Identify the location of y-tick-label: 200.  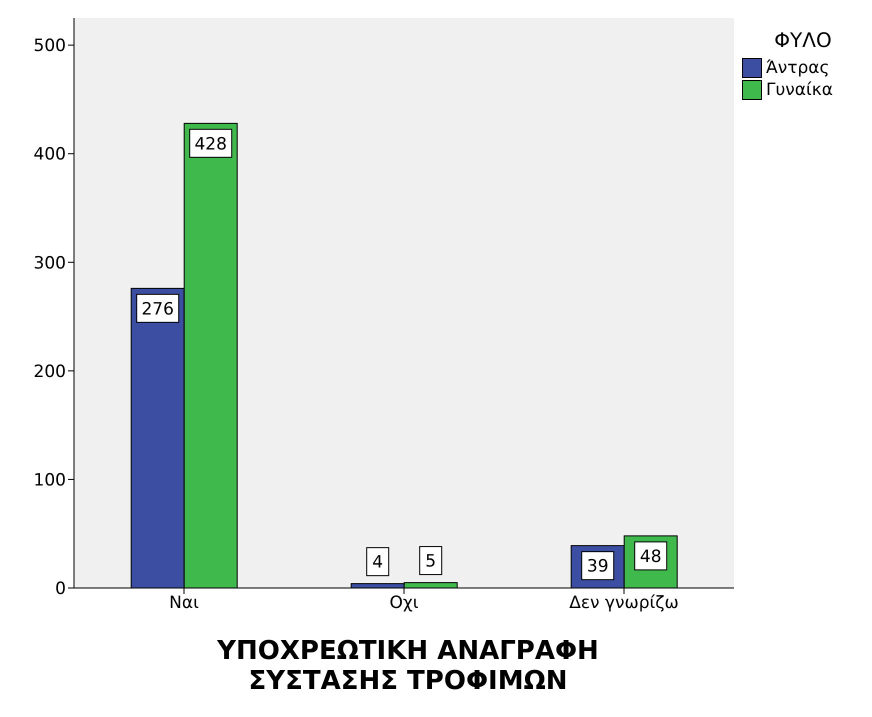
(50, 372).